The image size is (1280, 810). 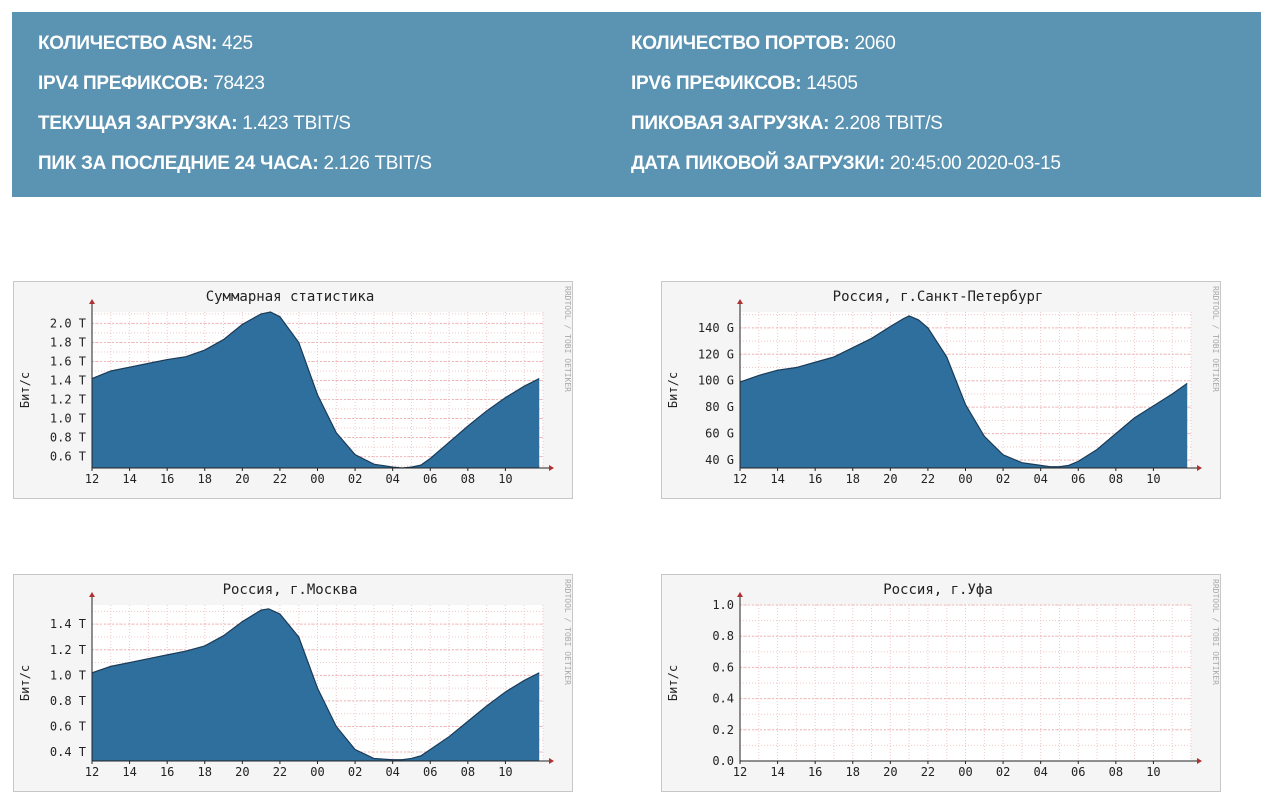 What do you see at coordinates (716, 328) in the screenshot?
I see `y-tick-label: 140 G` at bounding box center [716, 328].